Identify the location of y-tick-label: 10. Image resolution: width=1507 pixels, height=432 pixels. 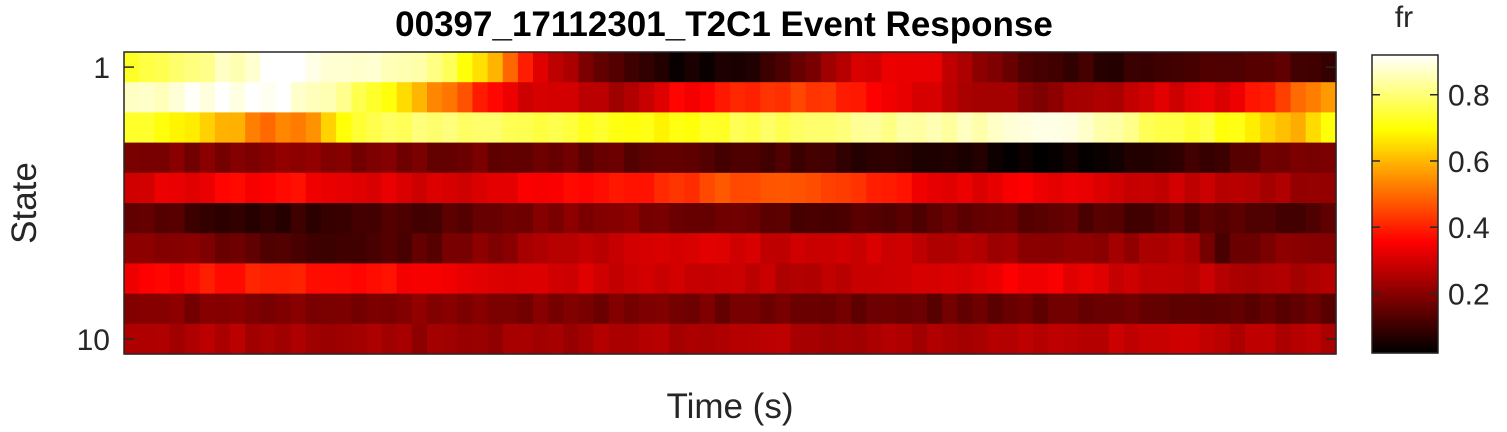
(93, 340).